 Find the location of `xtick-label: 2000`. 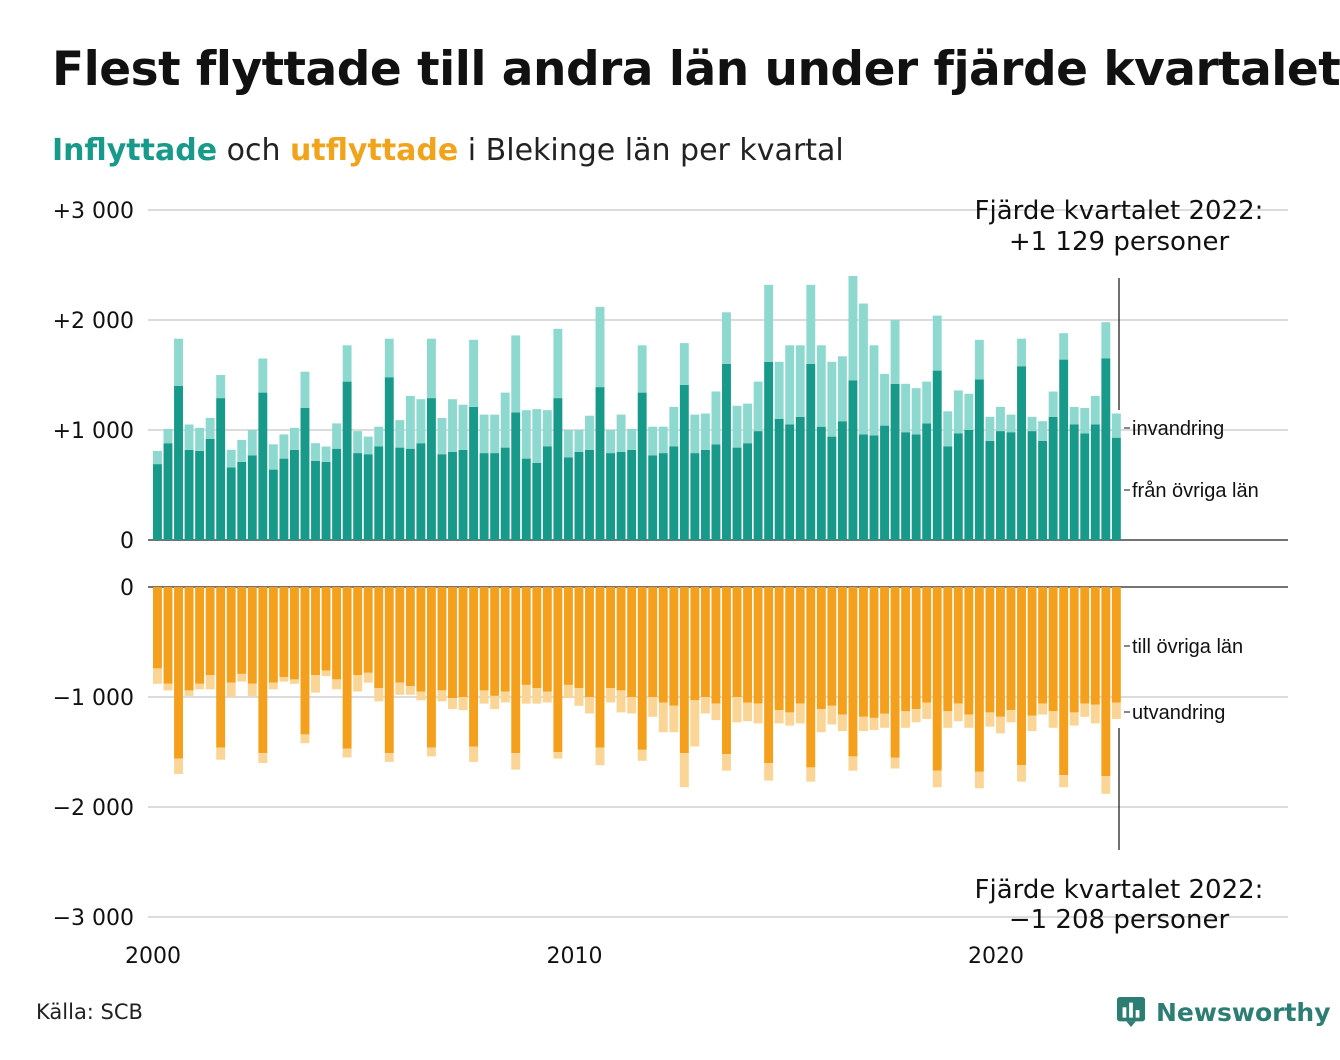

xtick-label: 2000 is located at coordinates (153, 956).